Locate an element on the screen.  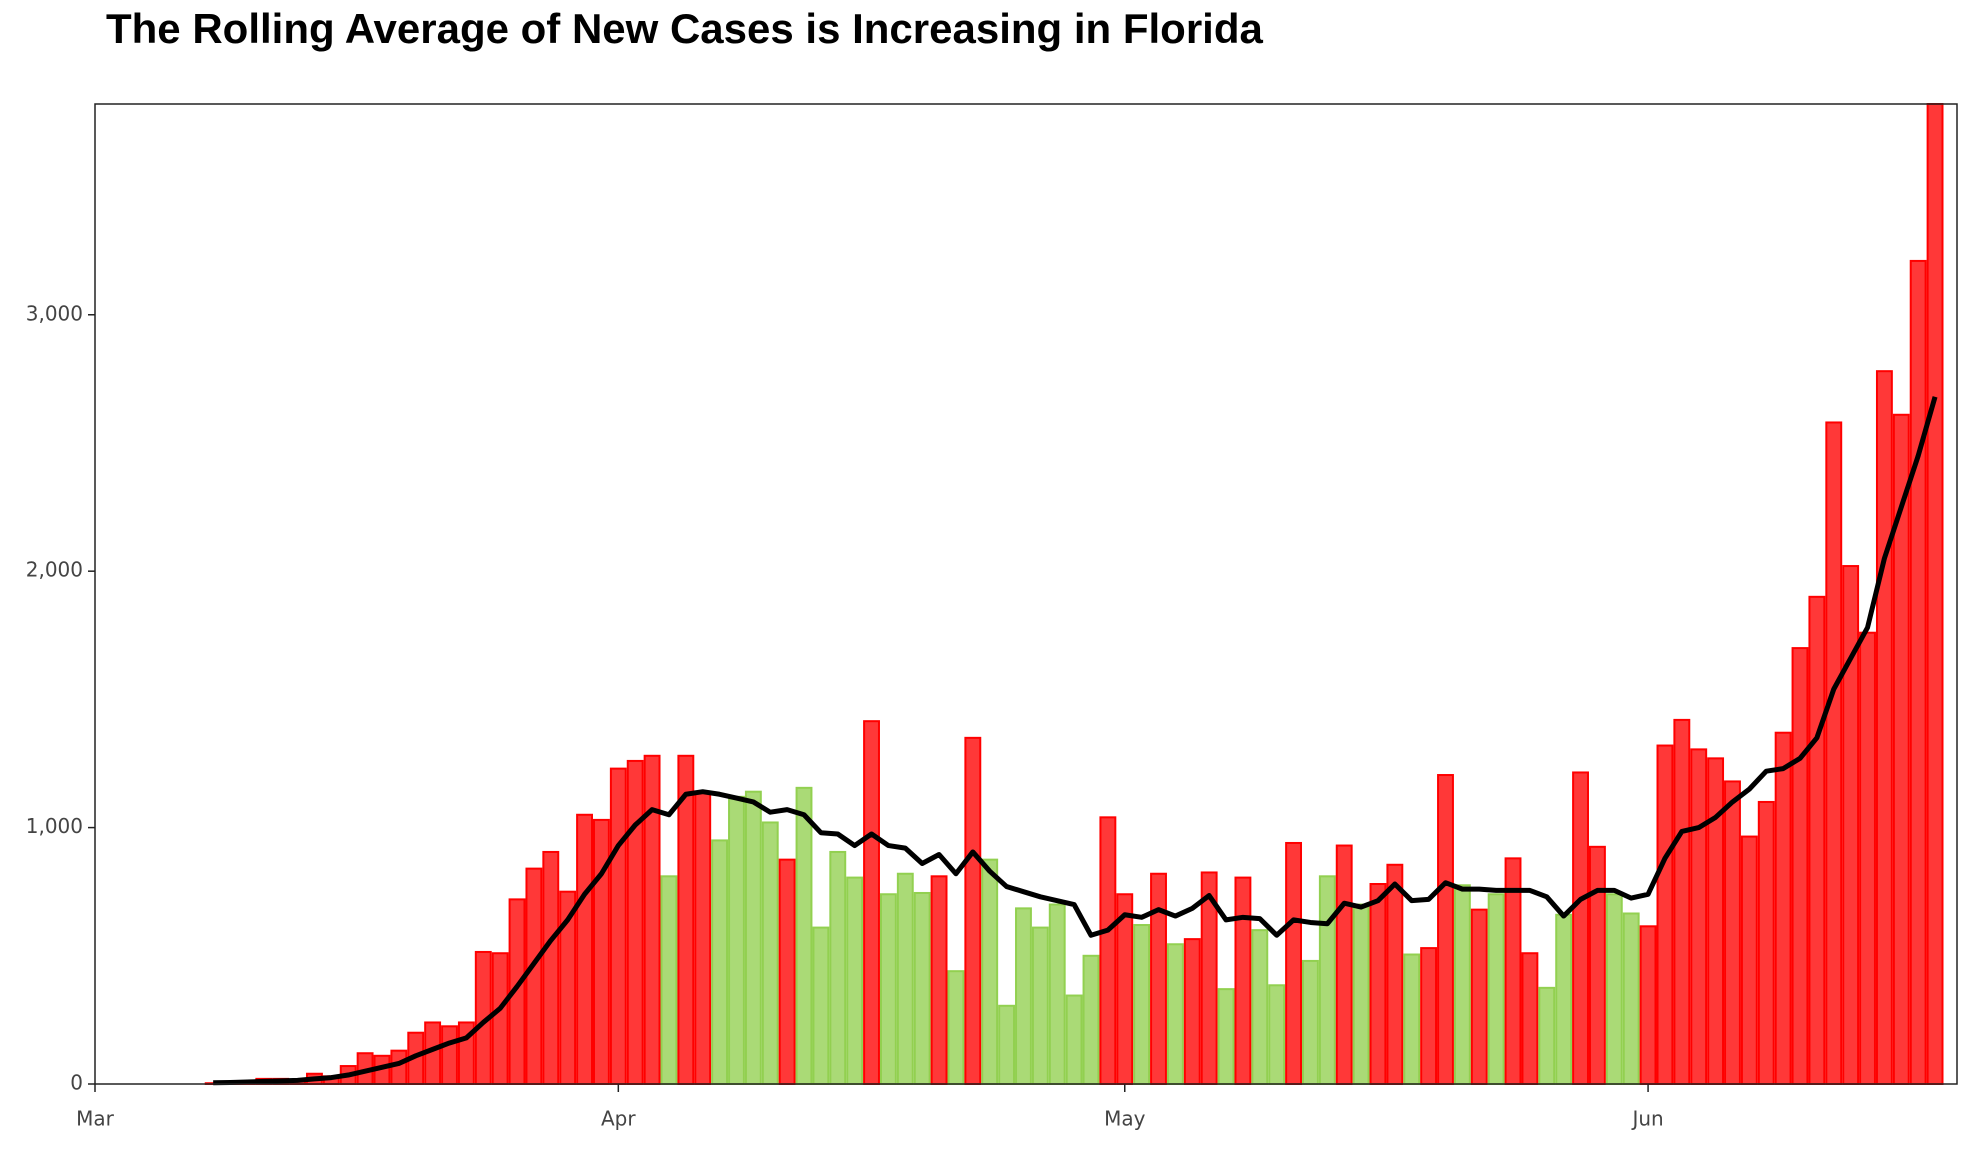
y-tick-label: 0 is located at coordinates (76, 1083).